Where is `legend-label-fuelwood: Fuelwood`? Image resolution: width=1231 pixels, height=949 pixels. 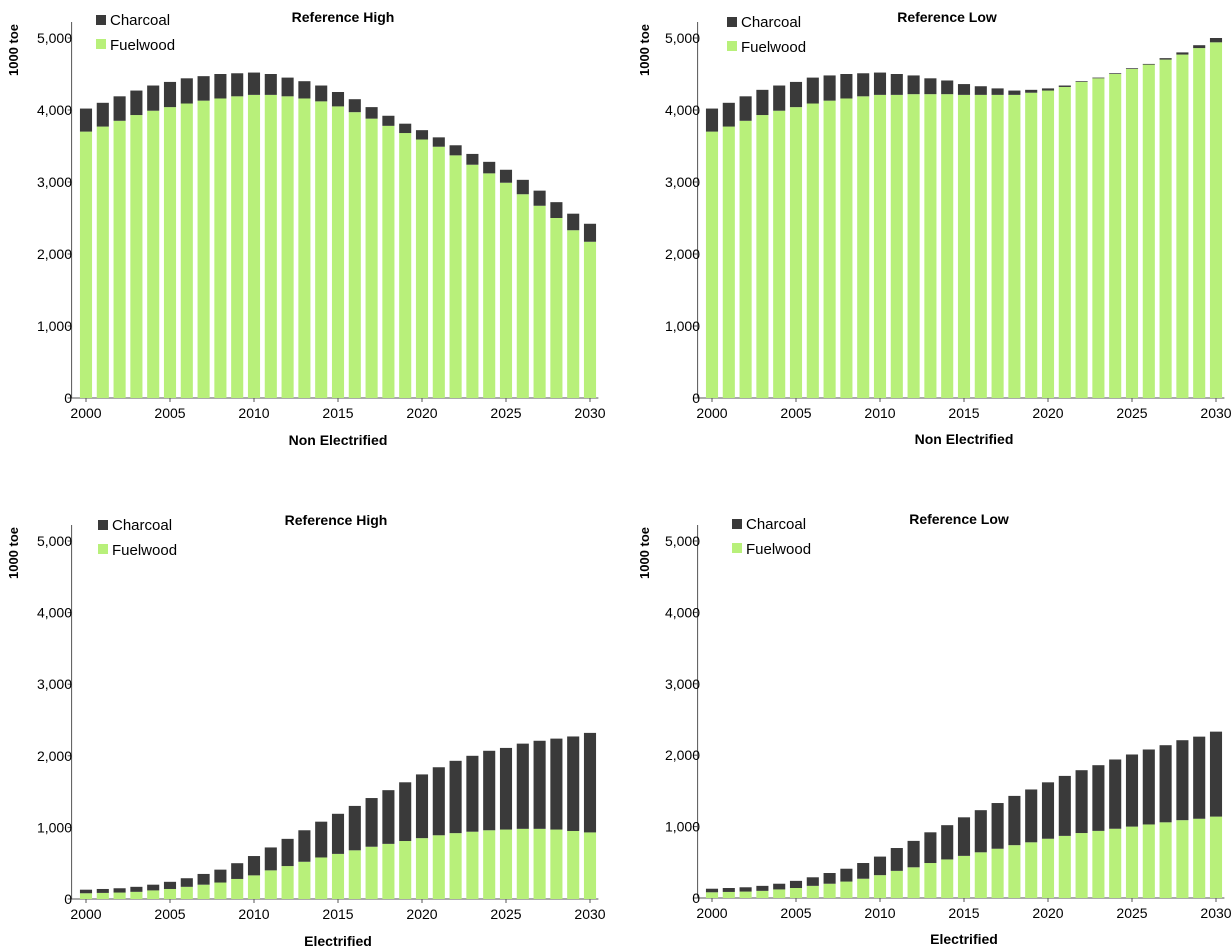 legend-label-fuelwood: Fuelwood is located at coordinates (144, 550).